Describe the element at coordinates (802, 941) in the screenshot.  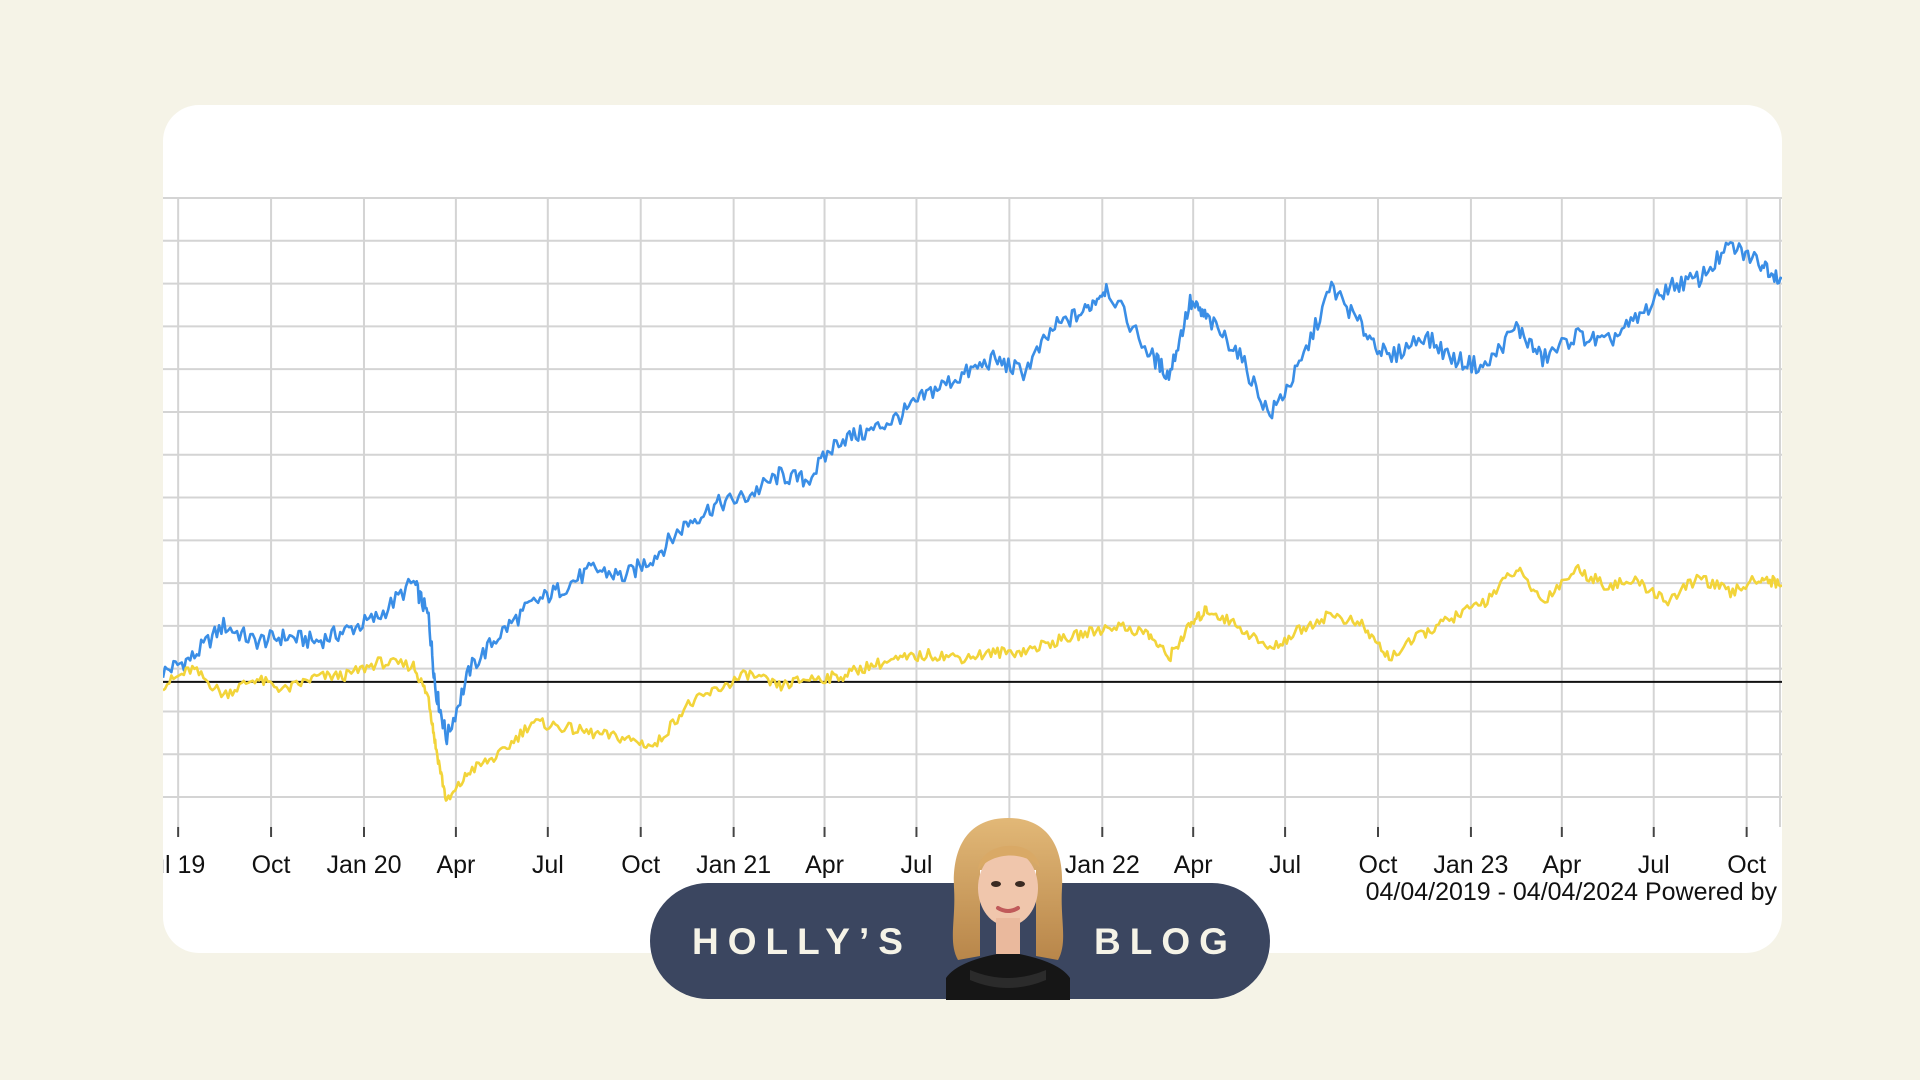
I see `badge-left-text: HOLLY’S` at that location.